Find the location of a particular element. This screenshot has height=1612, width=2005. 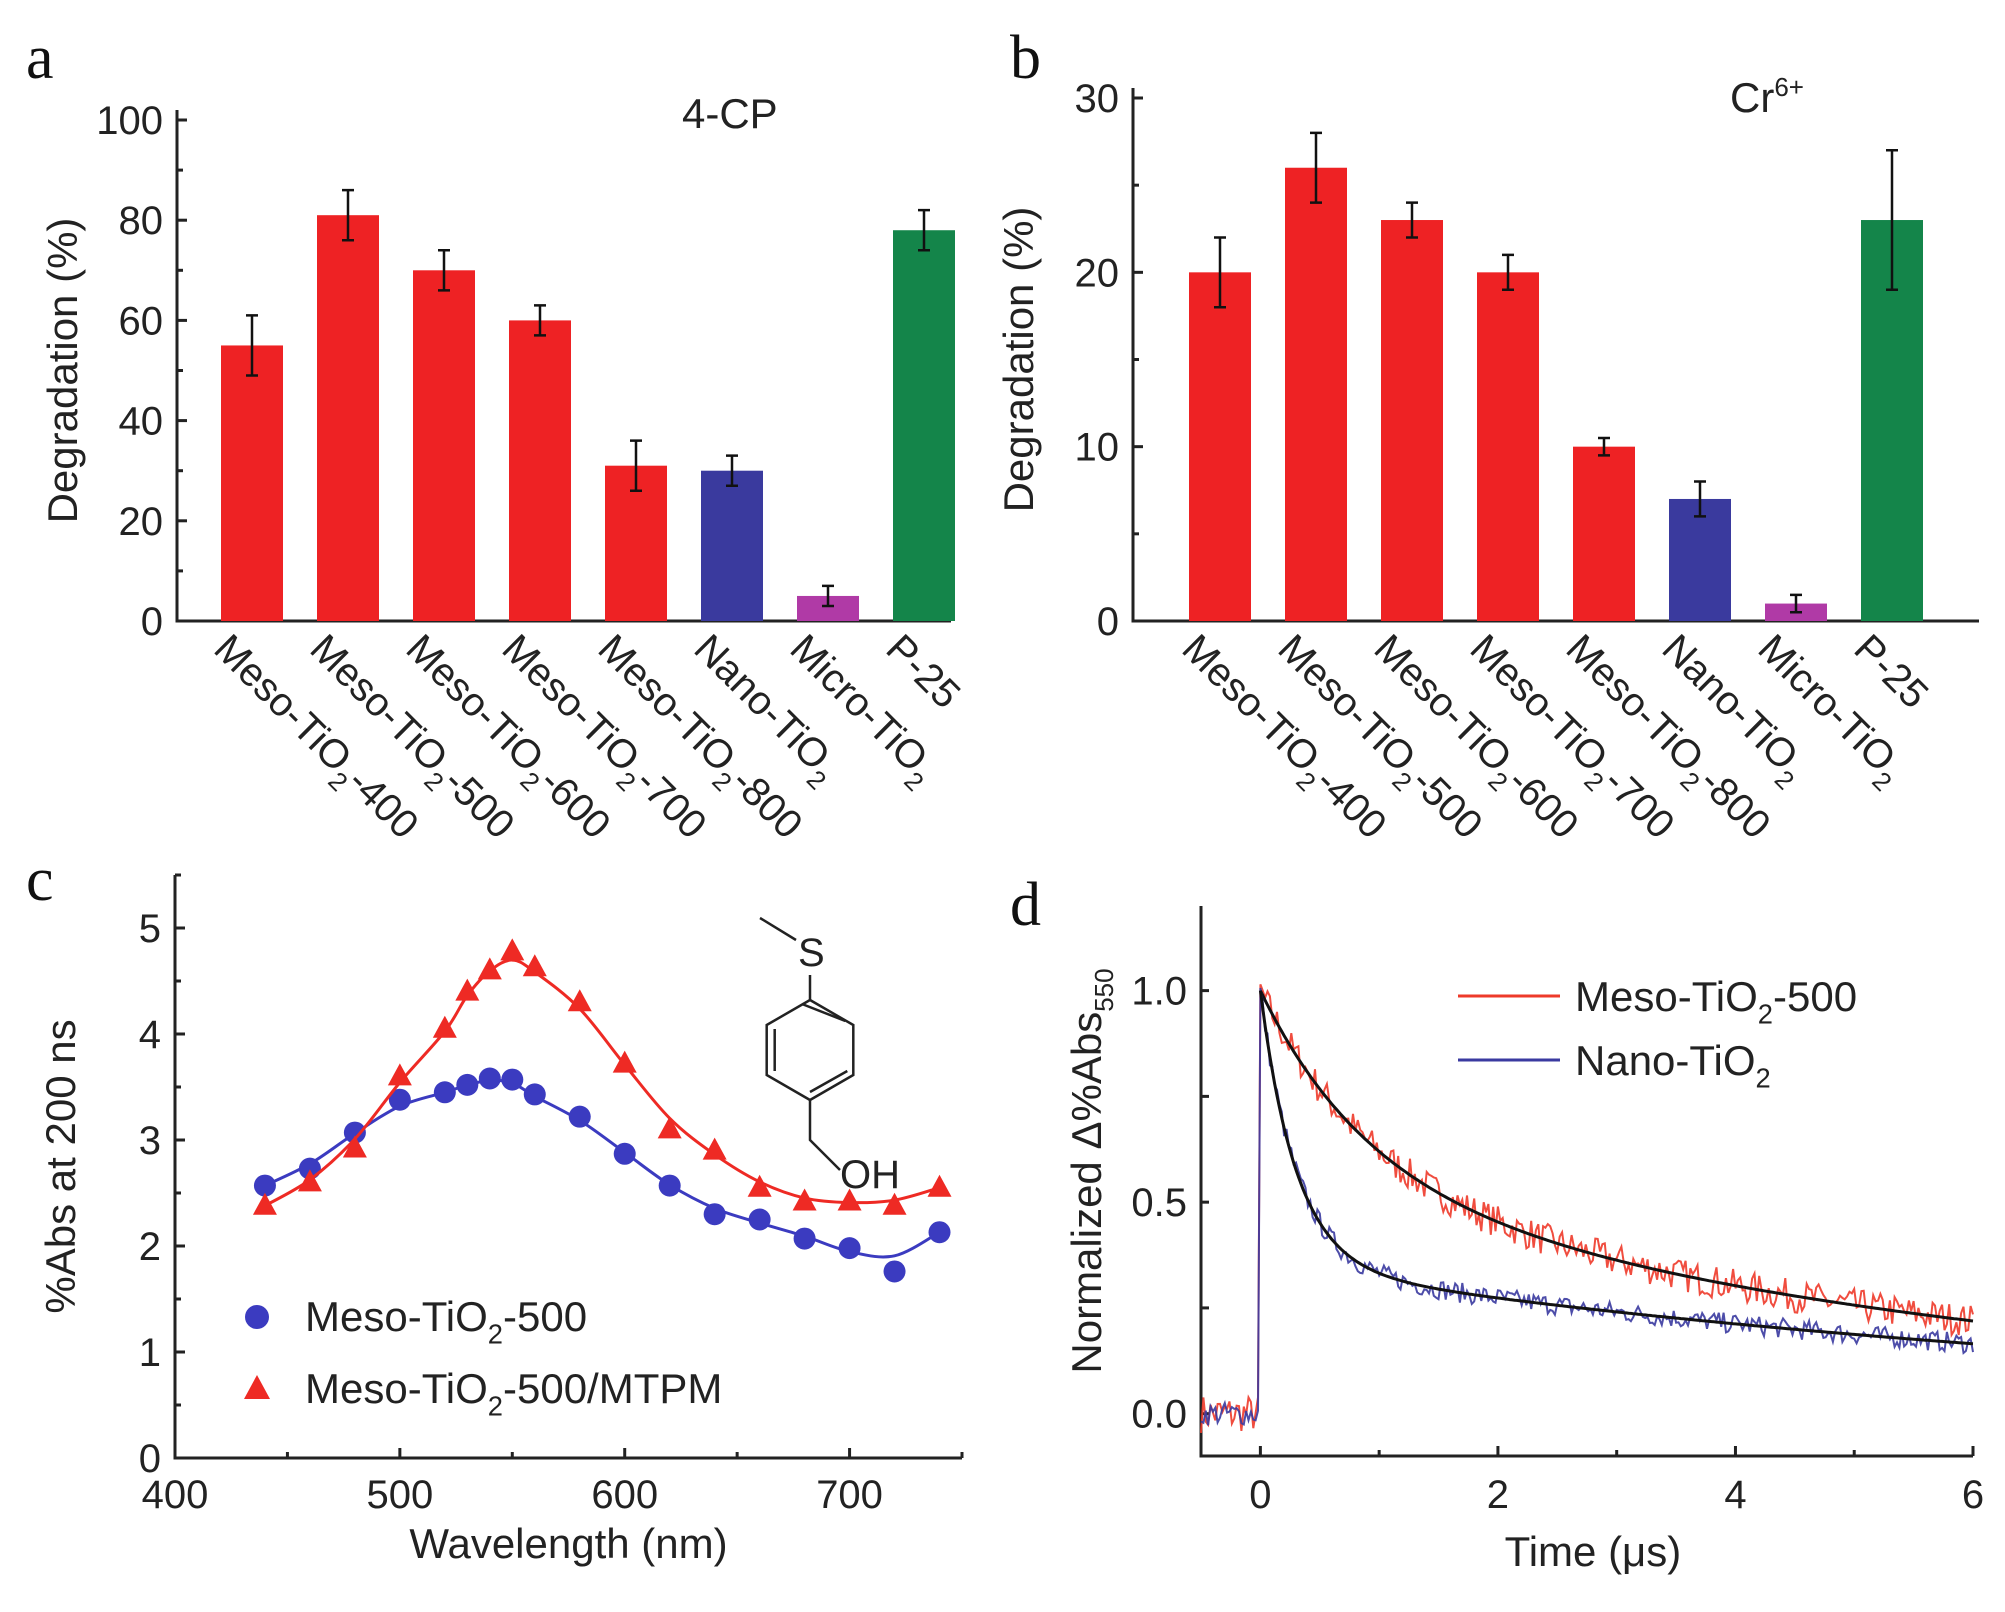

annotation-superscript: 6+ is located at coordinates (1789, 87).